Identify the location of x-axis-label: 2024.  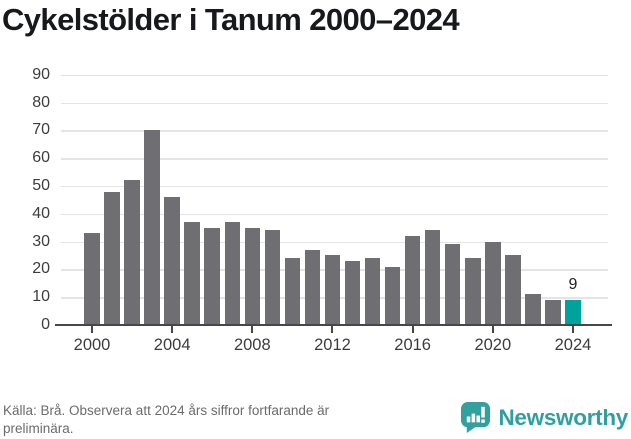
(573, 345).